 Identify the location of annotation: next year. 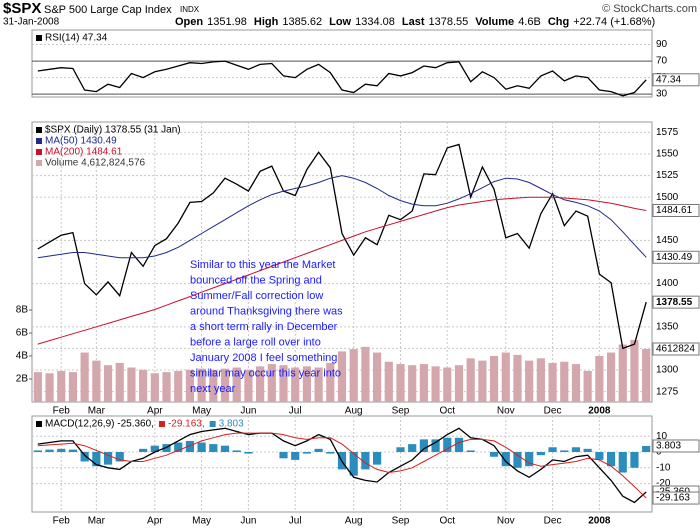
(213, 389).